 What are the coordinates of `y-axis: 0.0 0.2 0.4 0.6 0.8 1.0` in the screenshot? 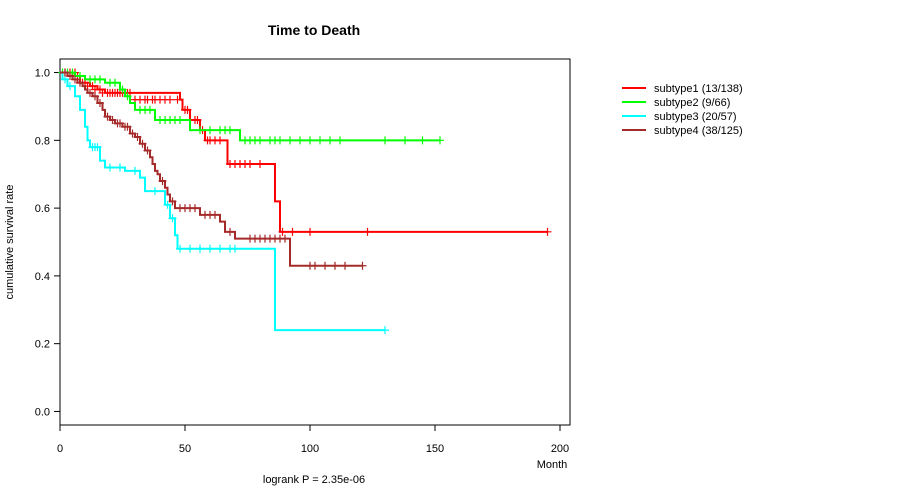 It's located at (47, 243).